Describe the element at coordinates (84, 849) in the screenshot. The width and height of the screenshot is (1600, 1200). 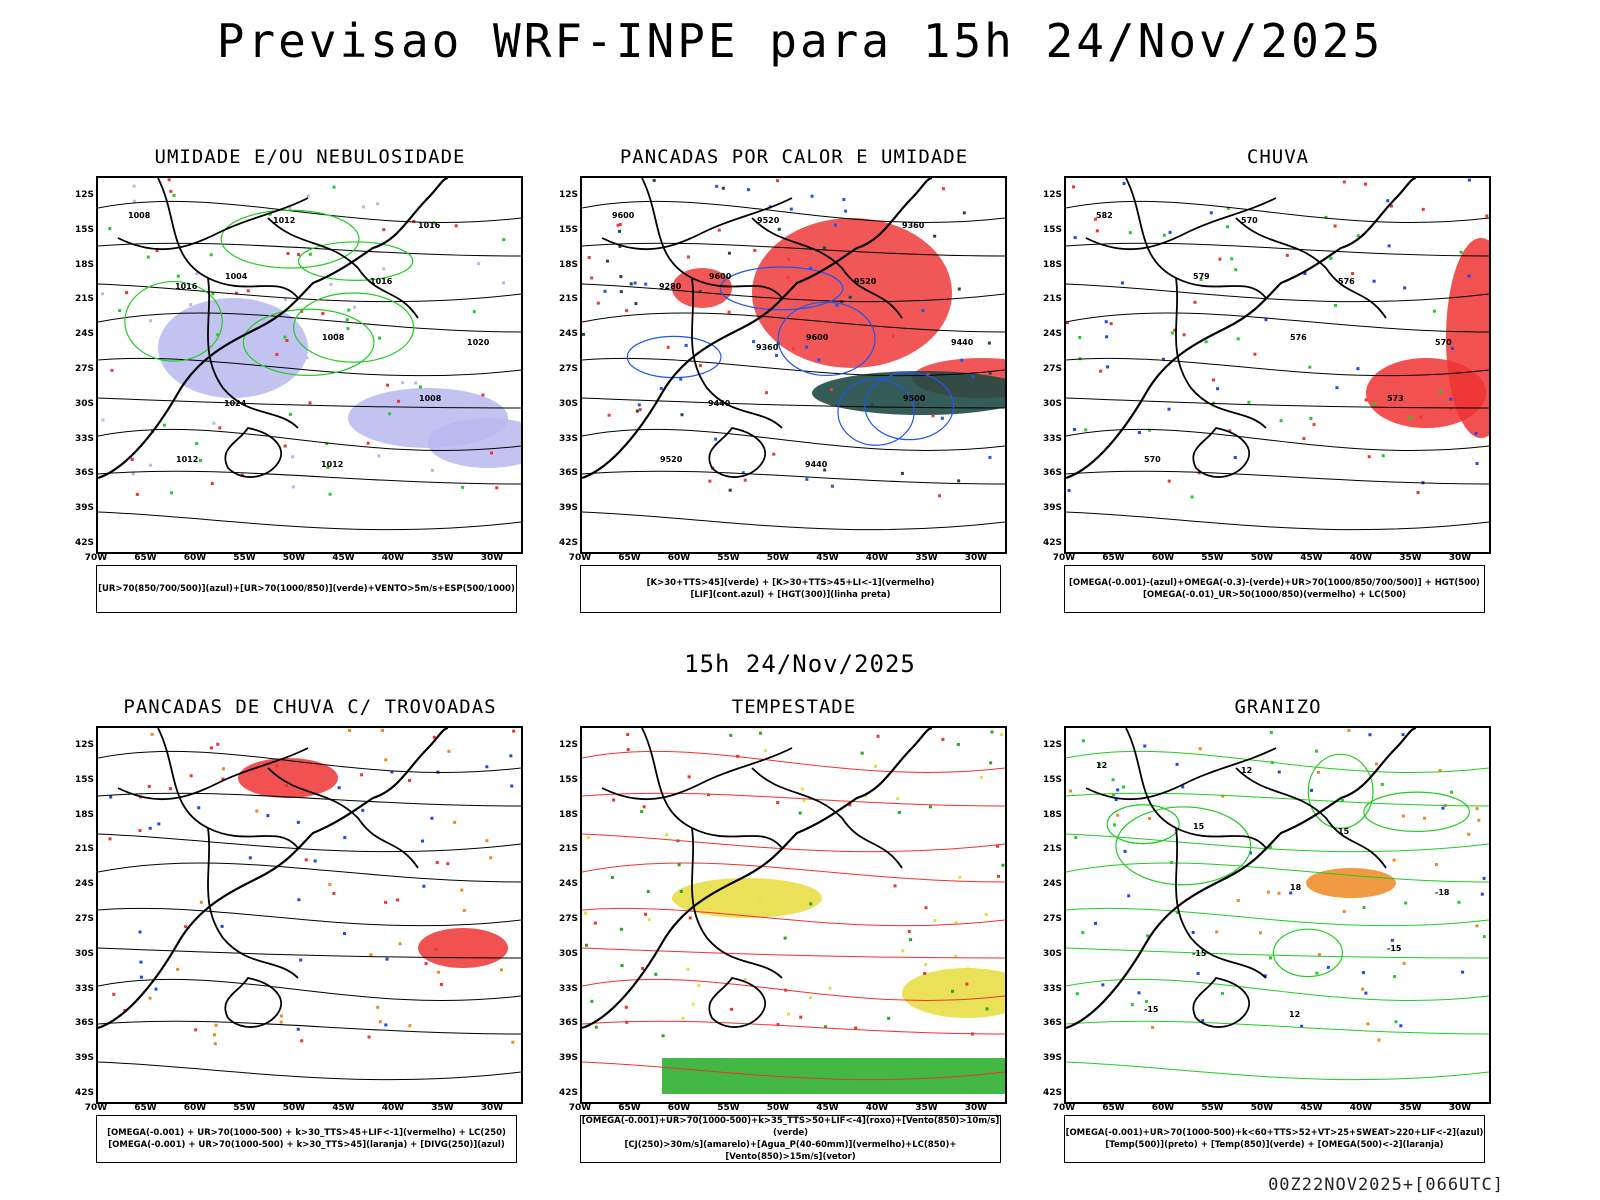
I see `lat-tick-label: 21S` at that location.